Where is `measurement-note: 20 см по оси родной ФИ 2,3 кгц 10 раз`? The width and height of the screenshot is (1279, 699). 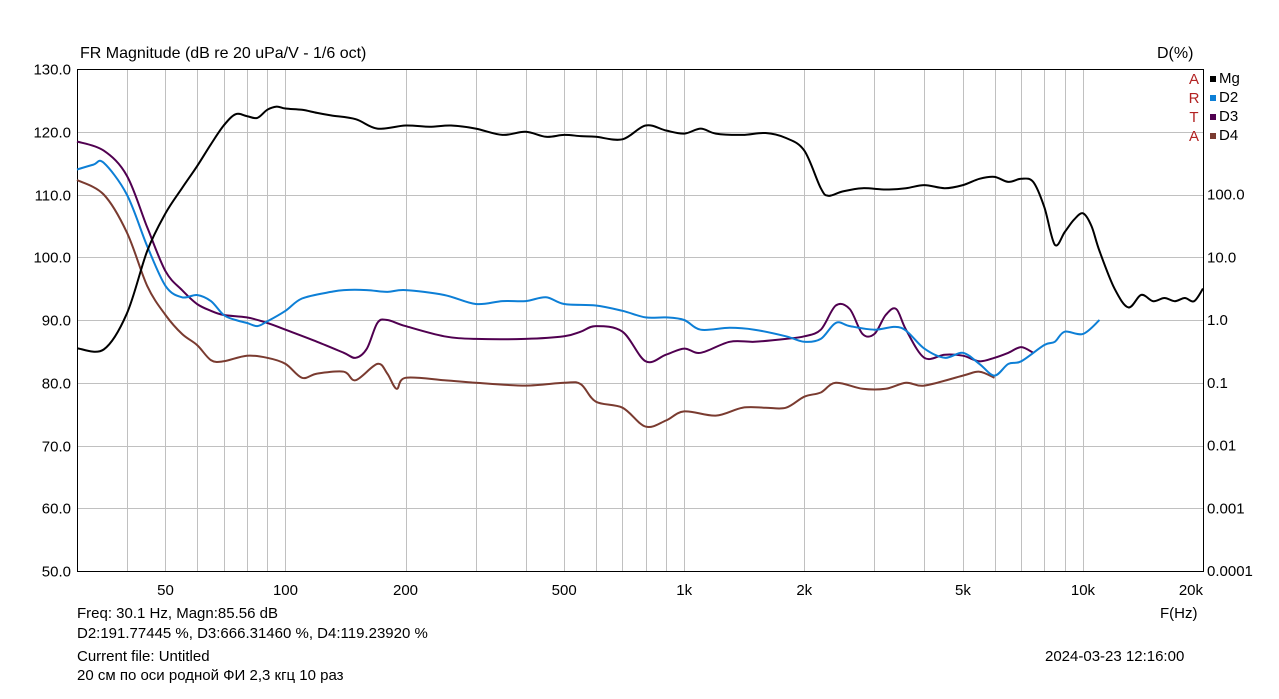
measurement-note: 20 см по оси родной ФИ 2,3 кгц 10 раз is located at coordinates (210, 675).